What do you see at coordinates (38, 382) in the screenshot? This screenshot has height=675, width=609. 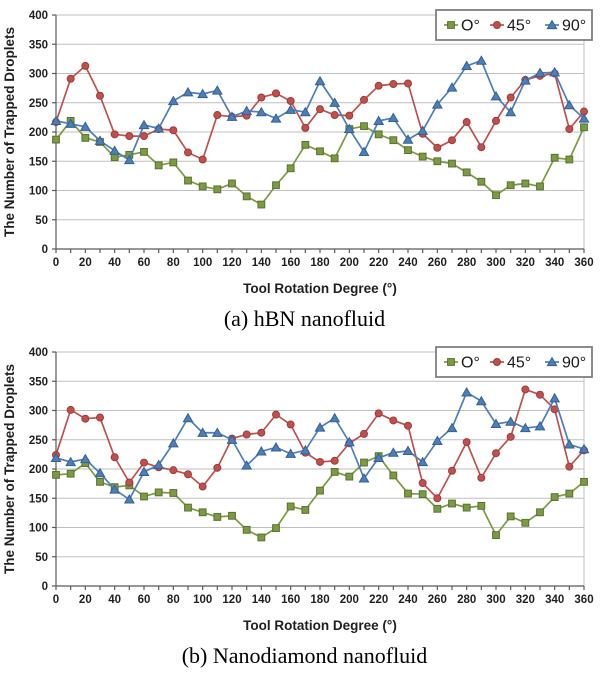 I see `y-tick-label: 350` at bounding box center [38, 382].